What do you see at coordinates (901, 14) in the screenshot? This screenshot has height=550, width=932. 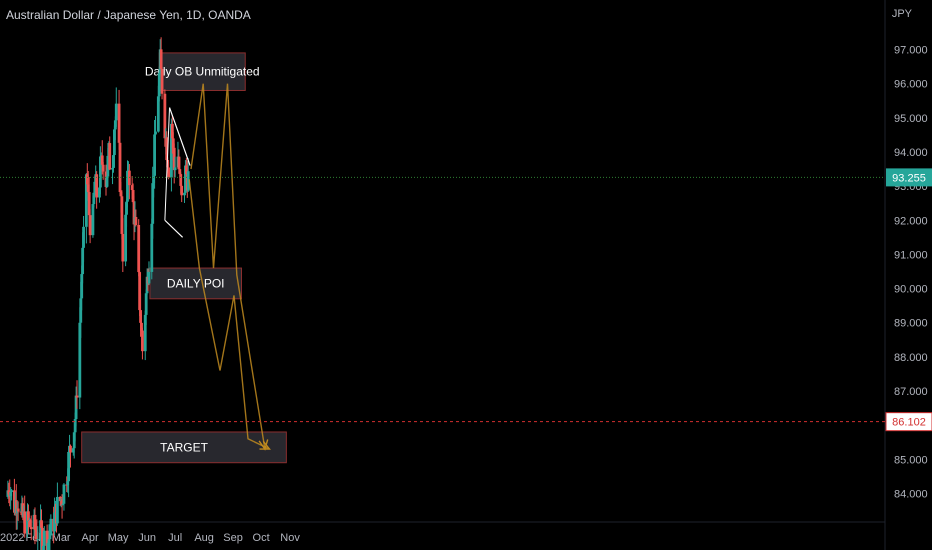 I see `currency-label: JPY` at bounding box center [901, 14].